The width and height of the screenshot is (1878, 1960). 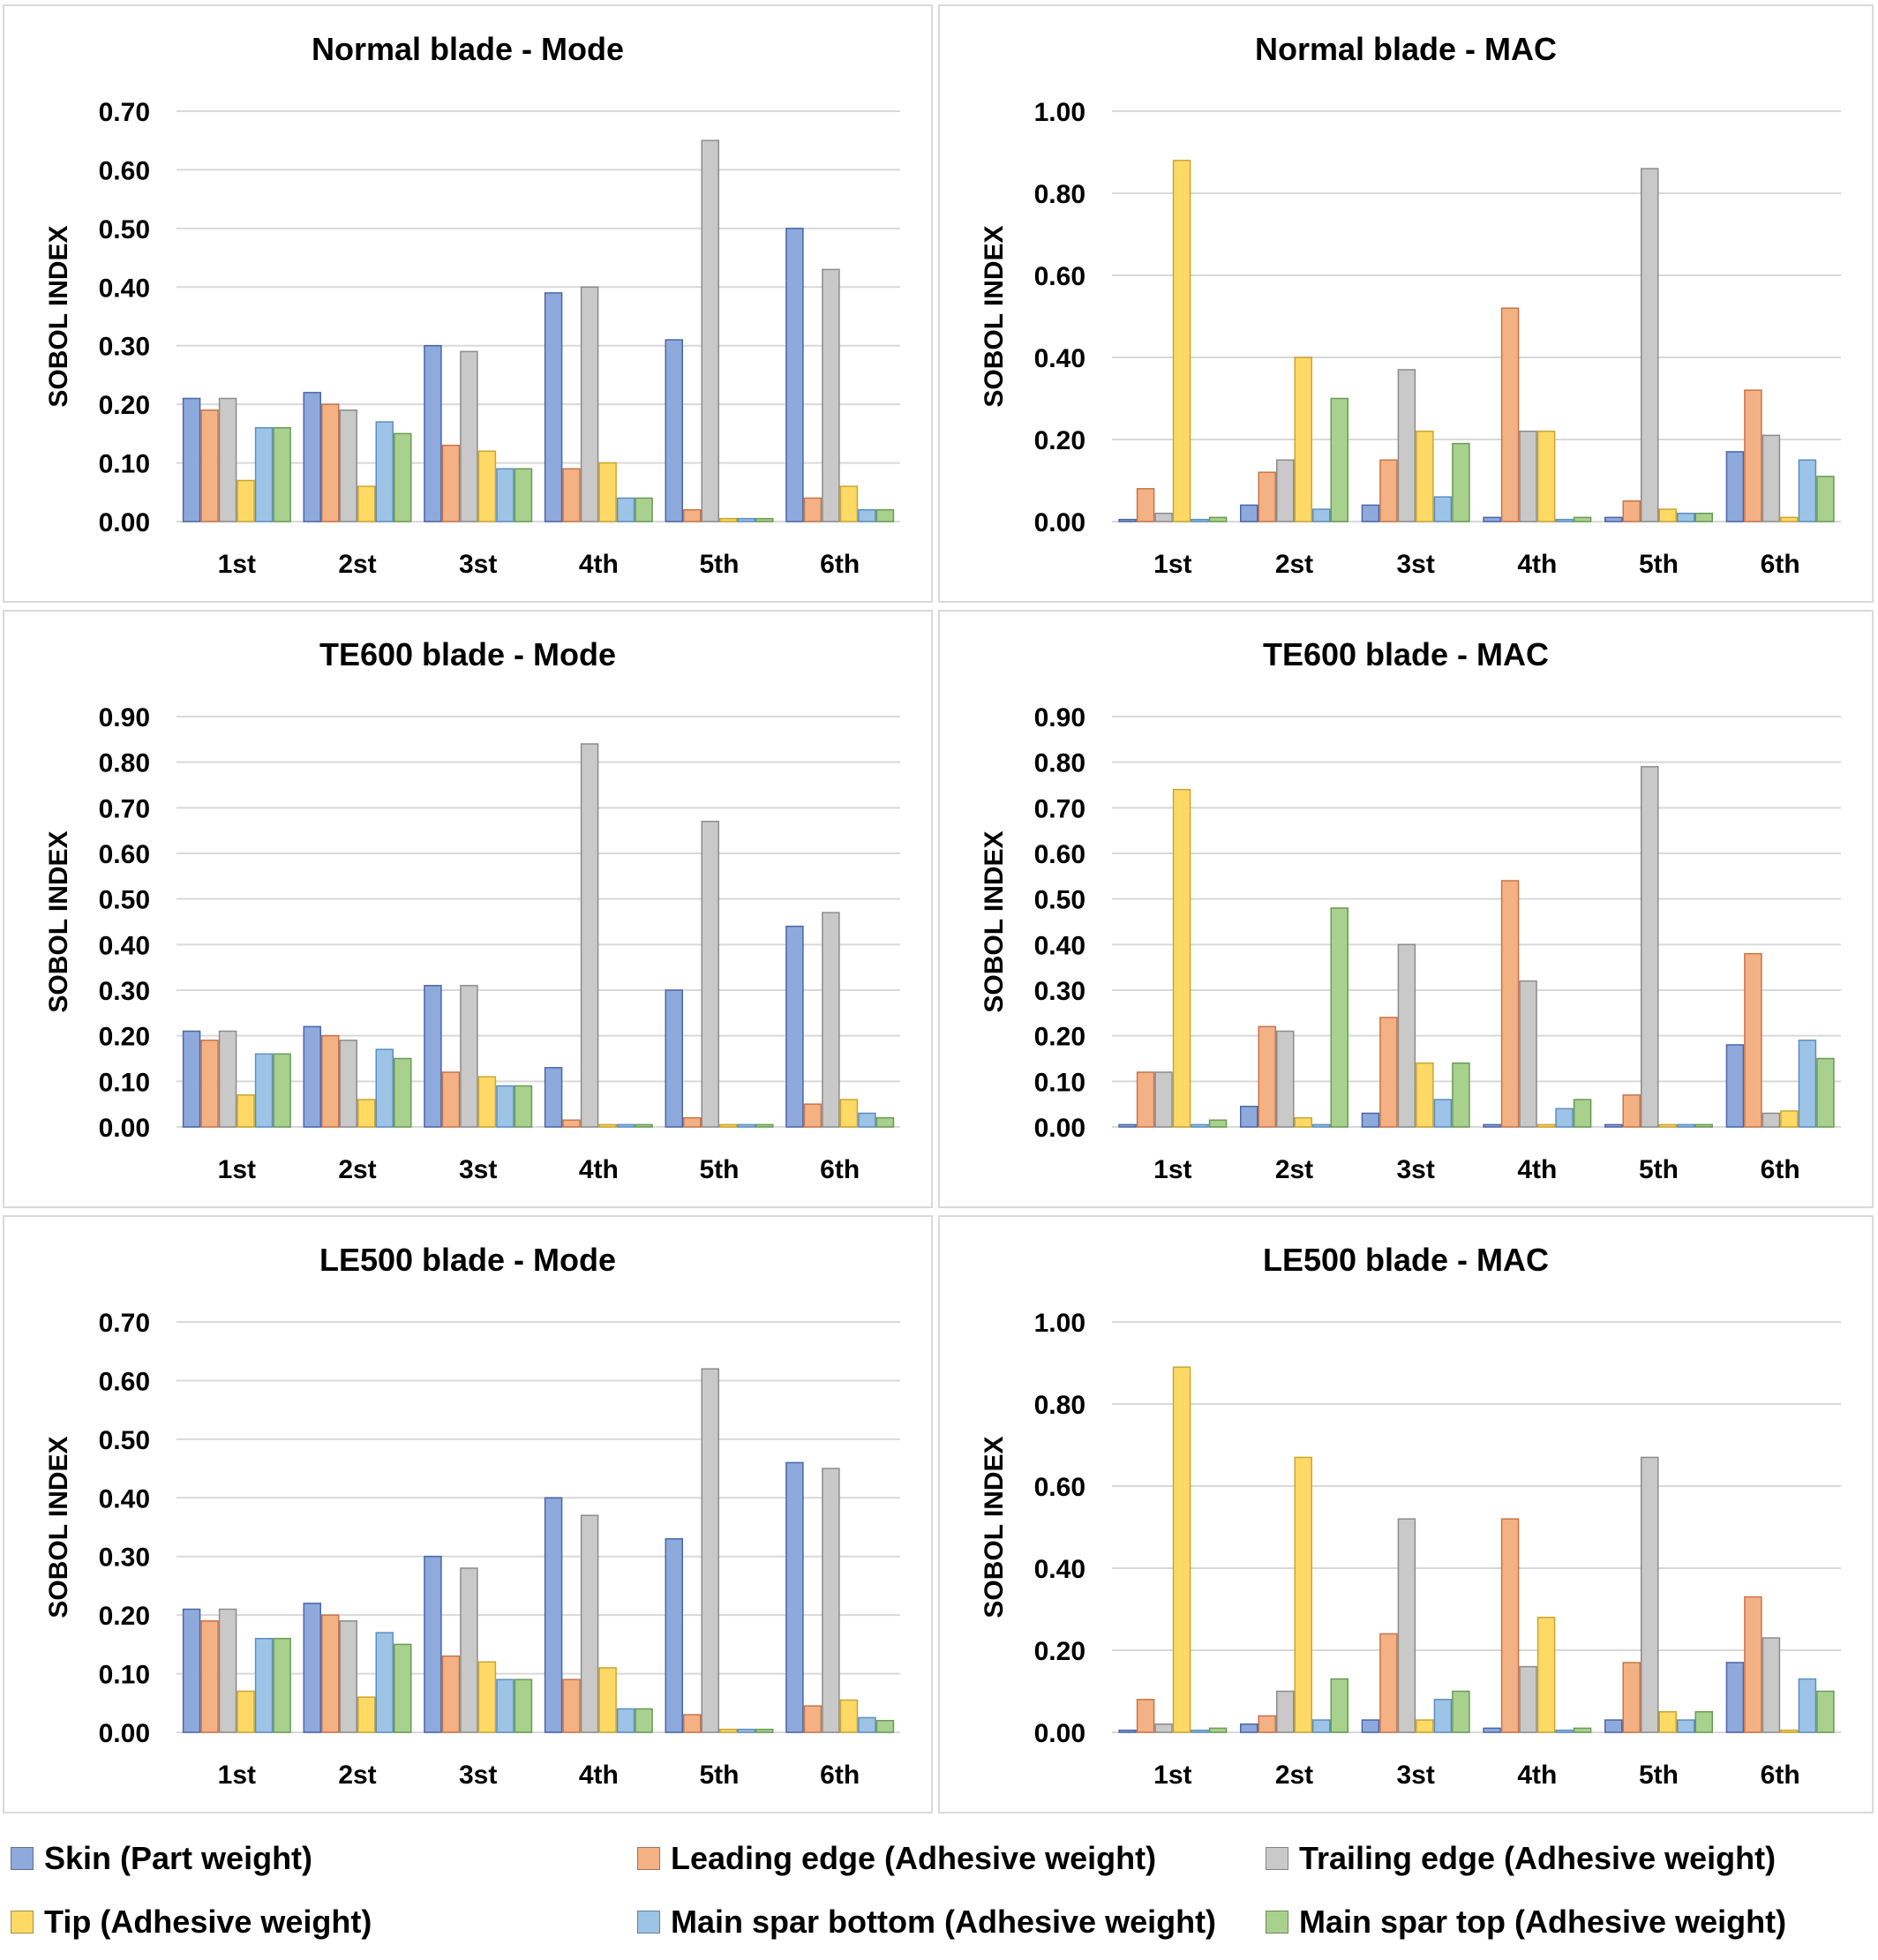 I want to click on y-tick-label: 0.10, so click(x=124, y=1676).